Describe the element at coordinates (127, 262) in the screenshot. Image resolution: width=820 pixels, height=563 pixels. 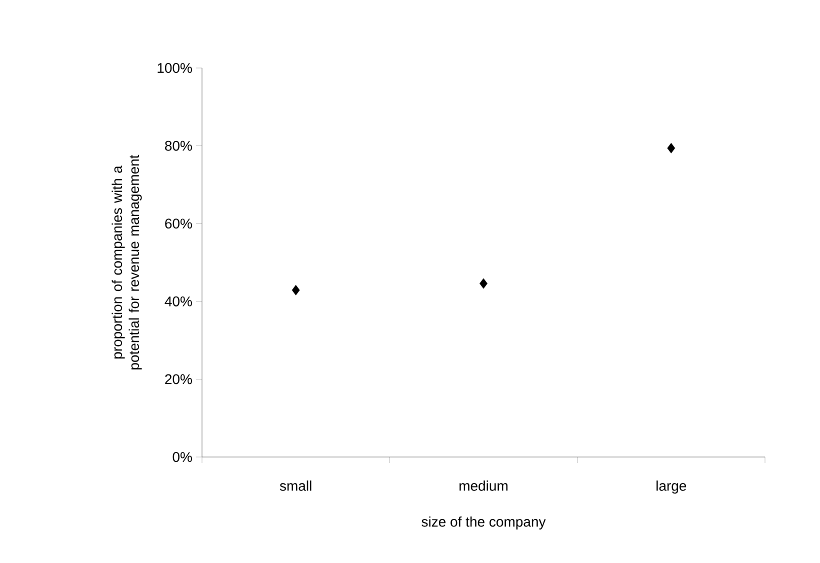
I see `y-axis-title: proportion of companies with a potential for revenue management` at that location.